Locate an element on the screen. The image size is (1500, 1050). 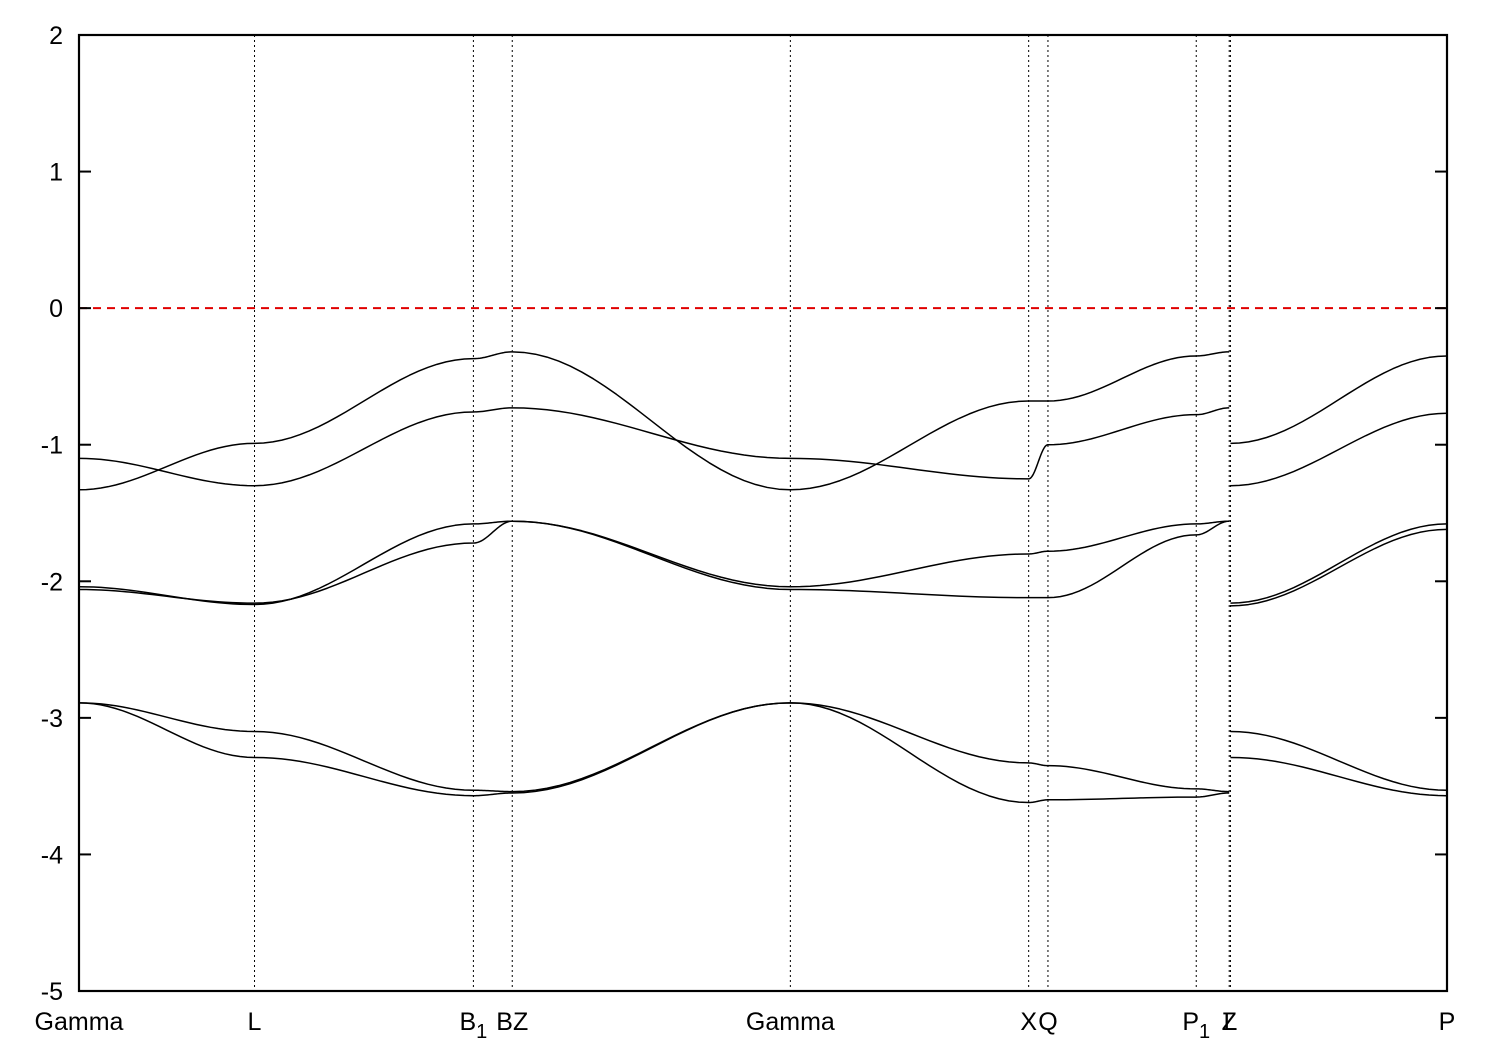
x-axis-ticks: Gamma L B1 BZ Gamma X Q P1 ZL P is located at coordinates (745, 1025).